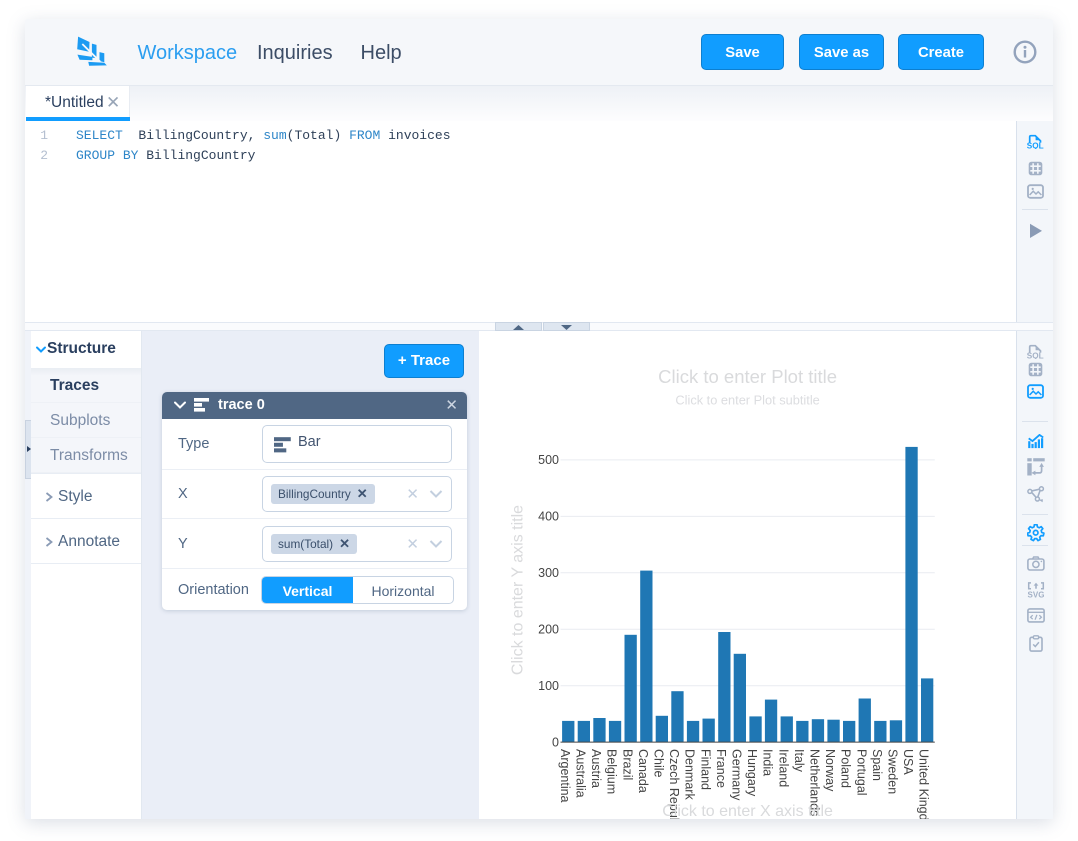 The image size is (1078, 841). What do you see at coordinates (659, 763) in the screenshot?
I see `svg-text: Chile` at bounding box center [659, 763].